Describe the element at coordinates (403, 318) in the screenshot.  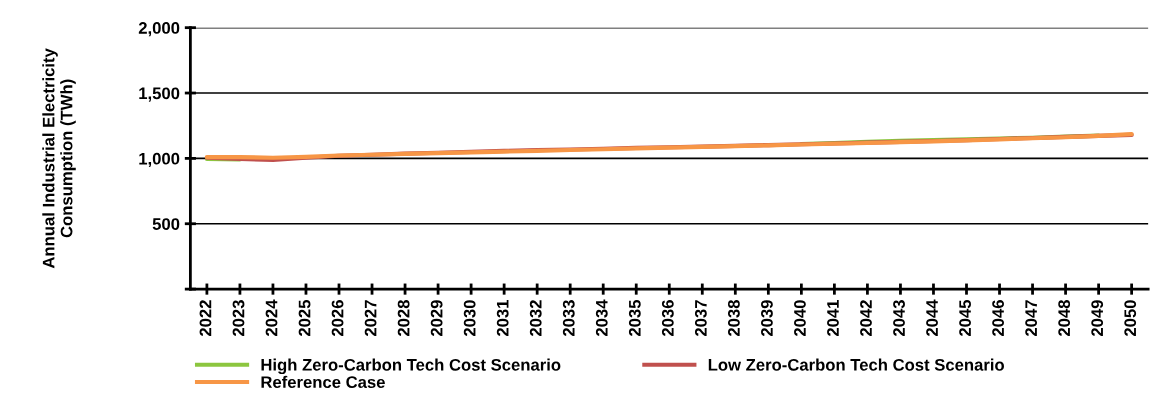
I see `x-tick-label: 2028` at that location.